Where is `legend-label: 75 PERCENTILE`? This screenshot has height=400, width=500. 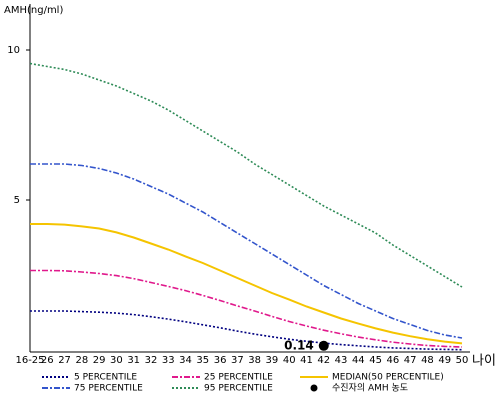 legend-label: 75 PERCENTILE is located at coordinates (108, 389).